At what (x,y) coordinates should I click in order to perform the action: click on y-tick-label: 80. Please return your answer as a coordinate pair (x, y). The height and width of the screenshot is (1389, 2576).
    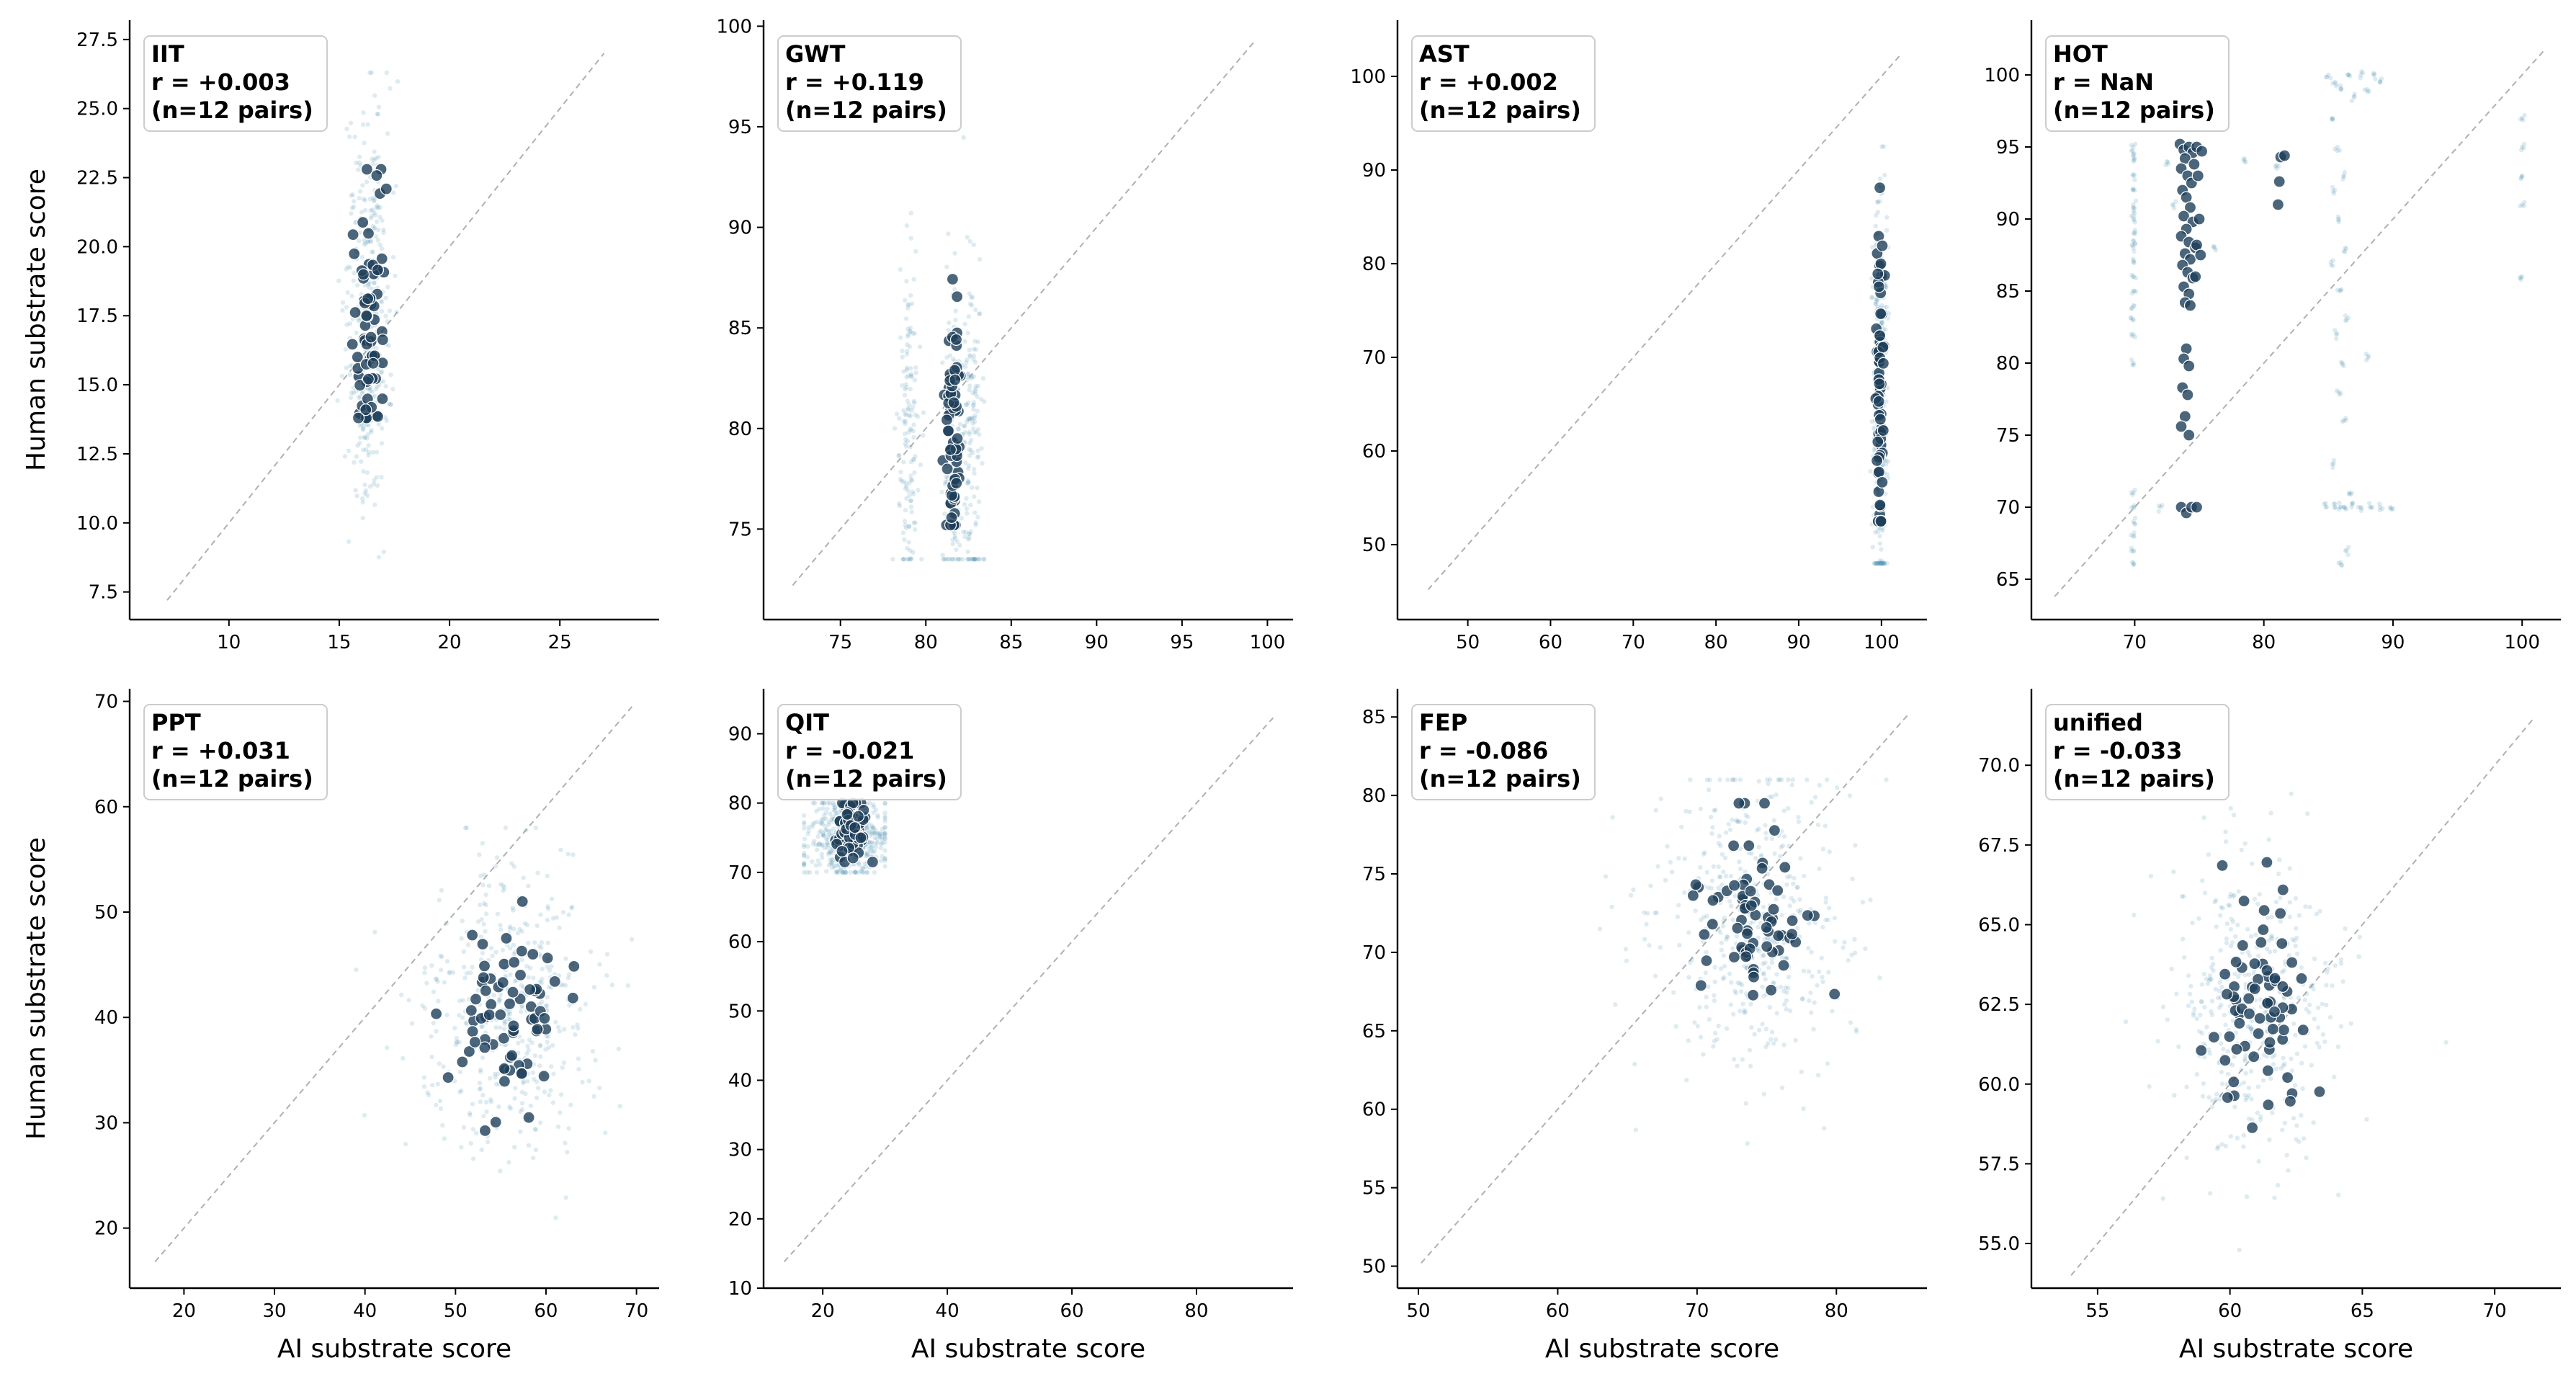
    Looking at the image, I should click on (1374, 264).